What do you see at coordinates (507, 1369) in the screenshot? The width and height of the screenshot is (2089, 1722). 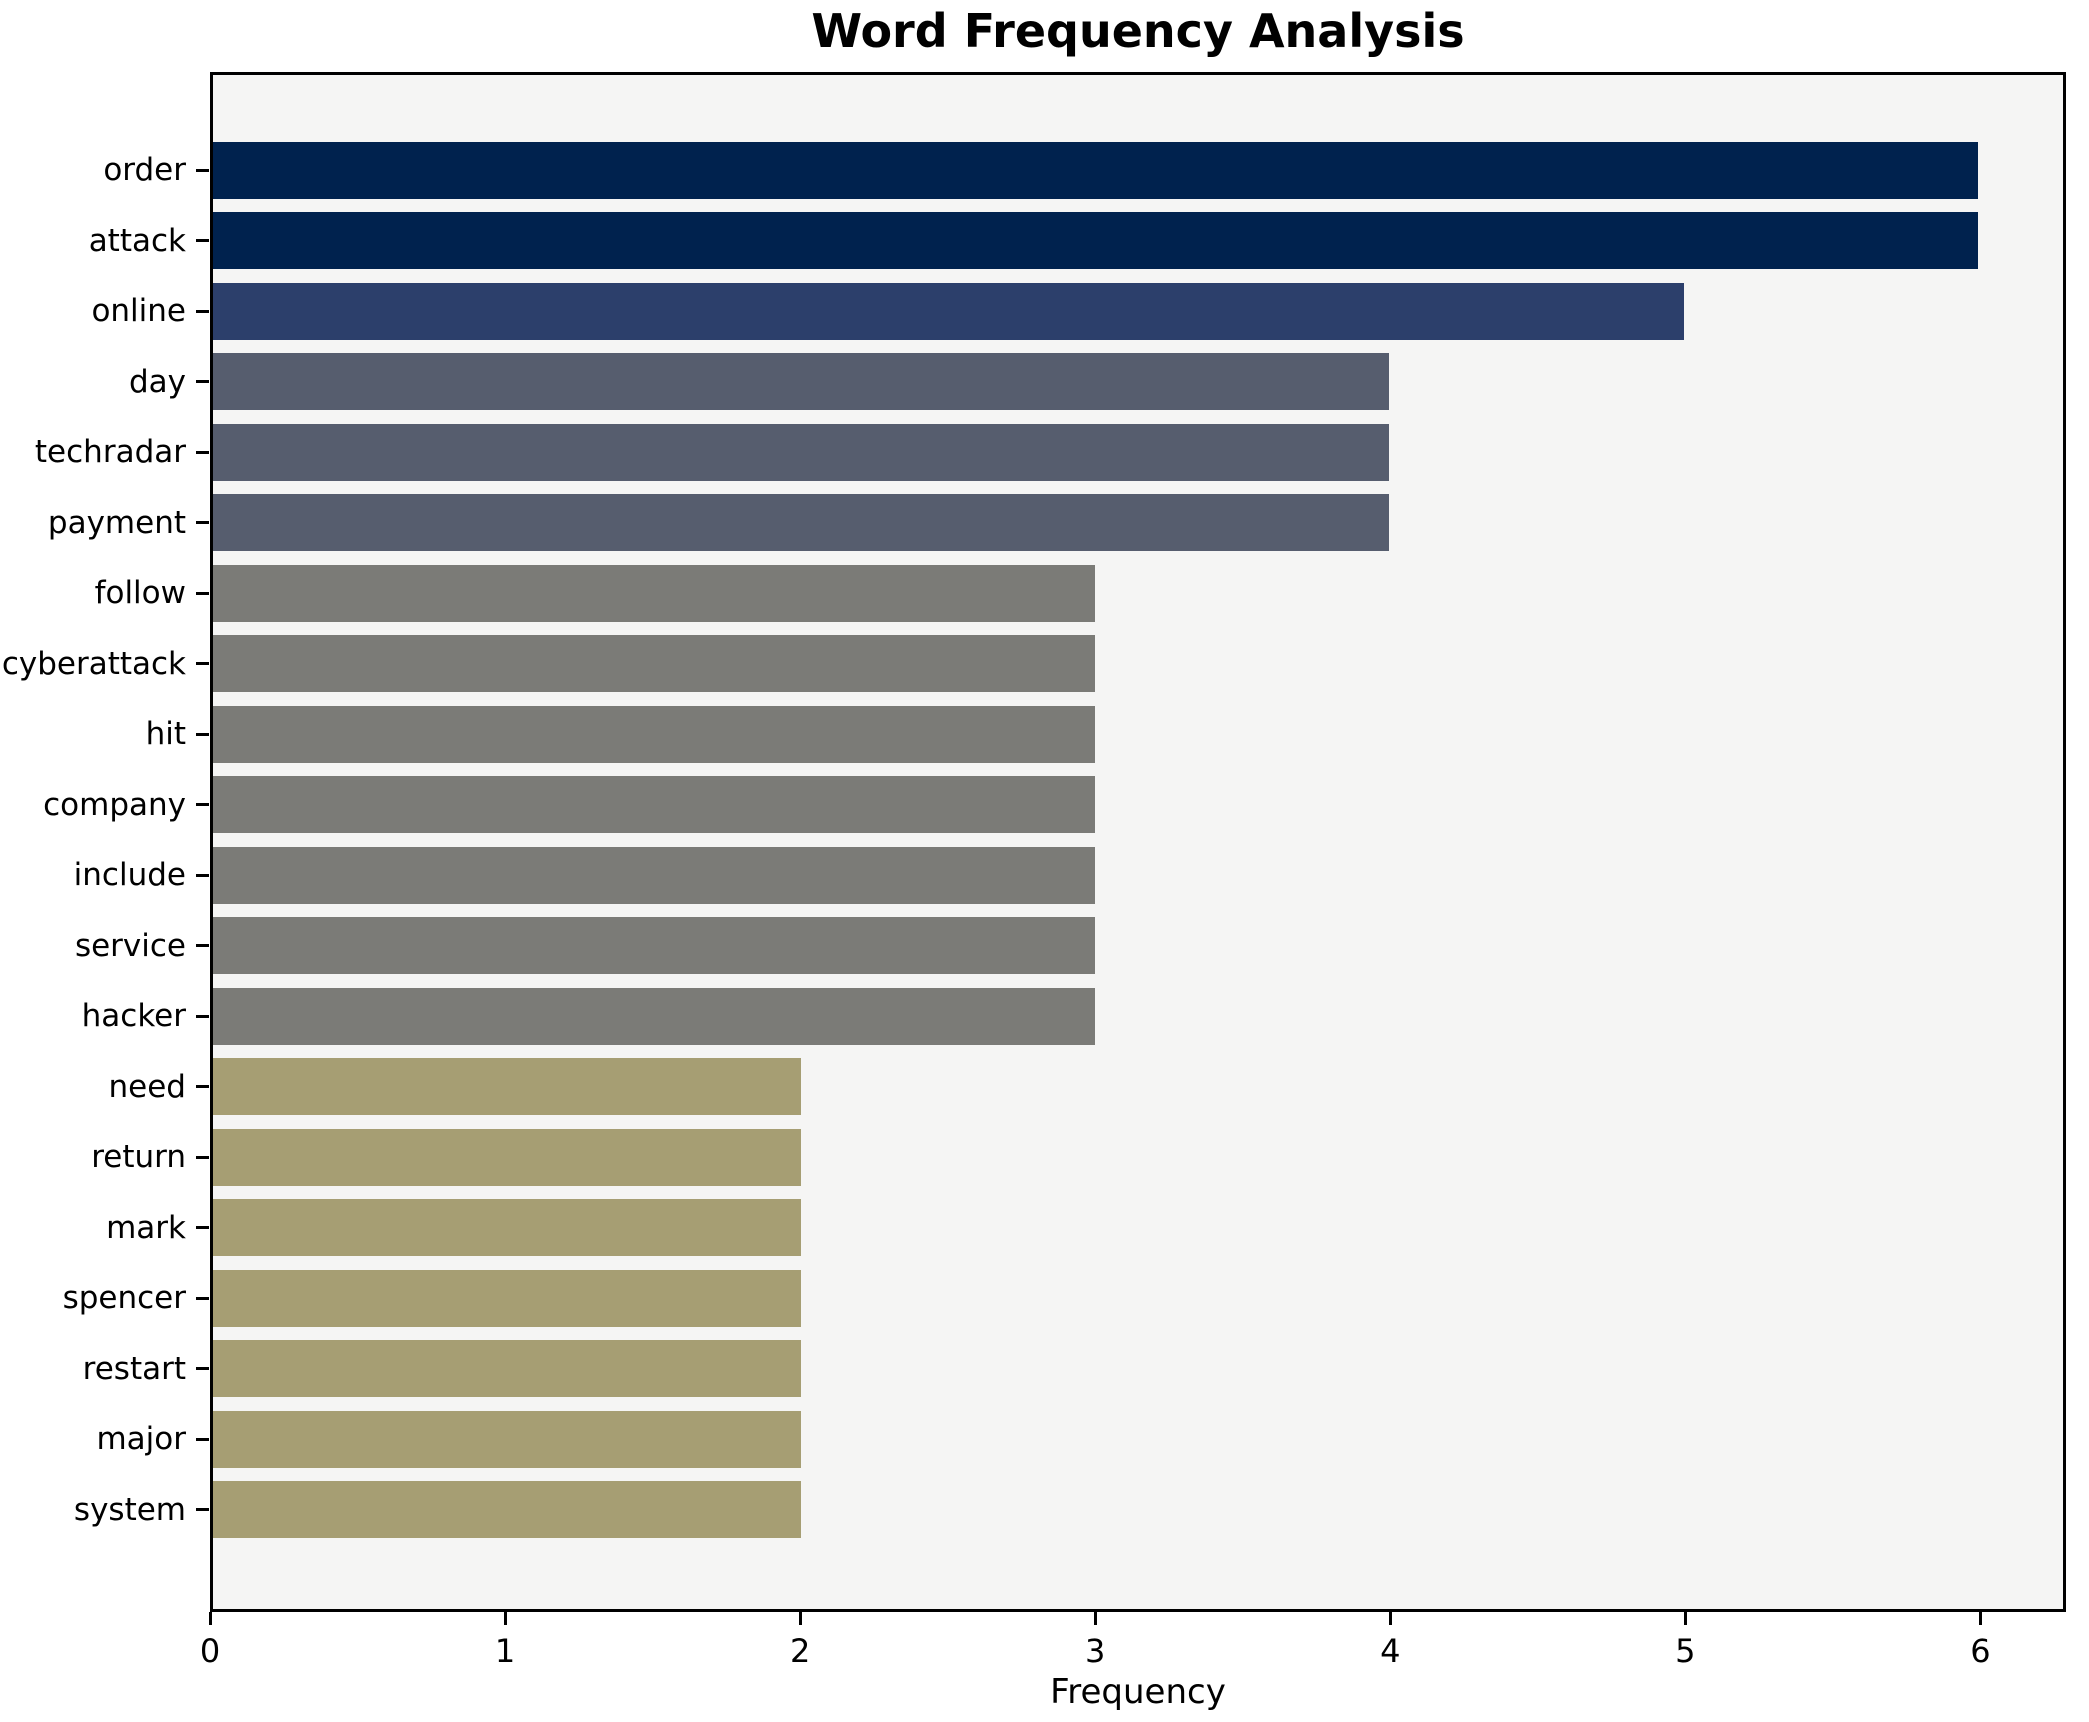 I see `bar-restart` at bounding box center [507, 1369].